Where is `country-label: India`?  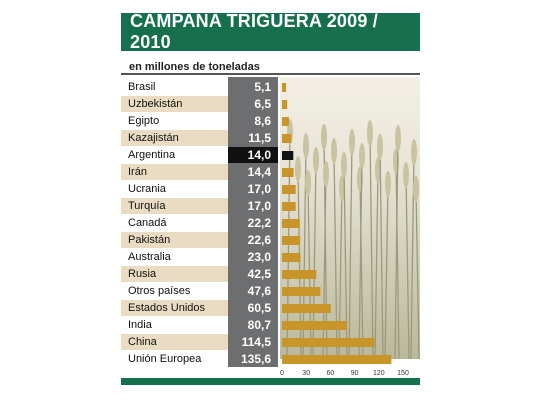
country-label: India is located at coordinates (140, 325).